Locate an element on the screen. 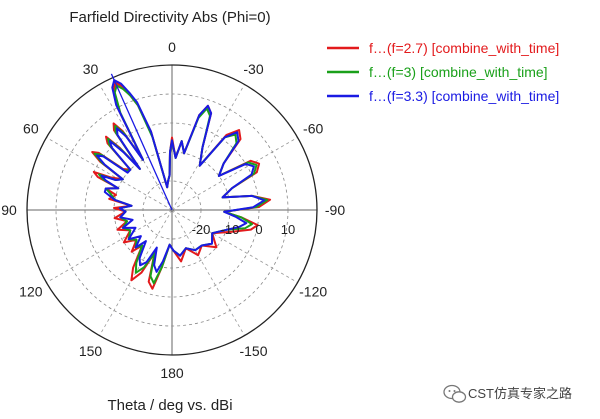  angle-tick-label-6: 180 is located at coordinates (172, 373).